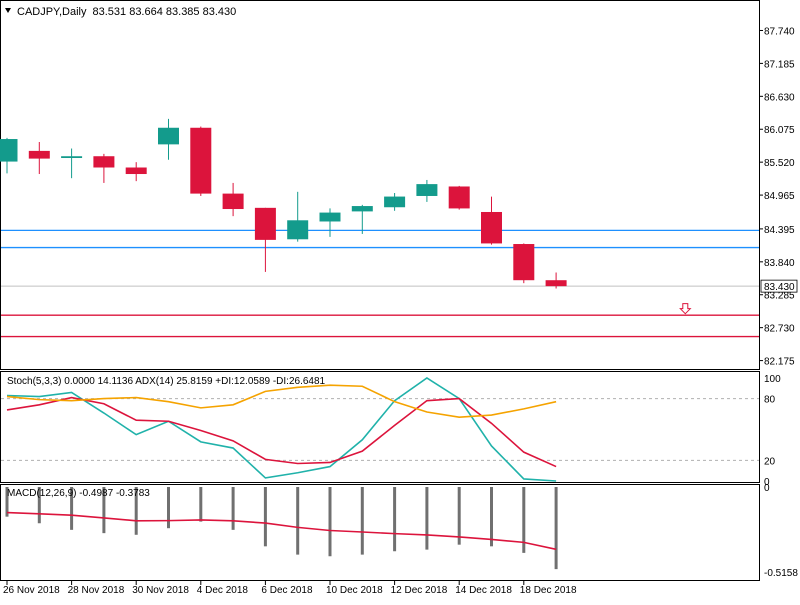 This screenshot has width=800, height=605. I want to click on x-tick-label: 6 Dec 2018, so click(287, 590).